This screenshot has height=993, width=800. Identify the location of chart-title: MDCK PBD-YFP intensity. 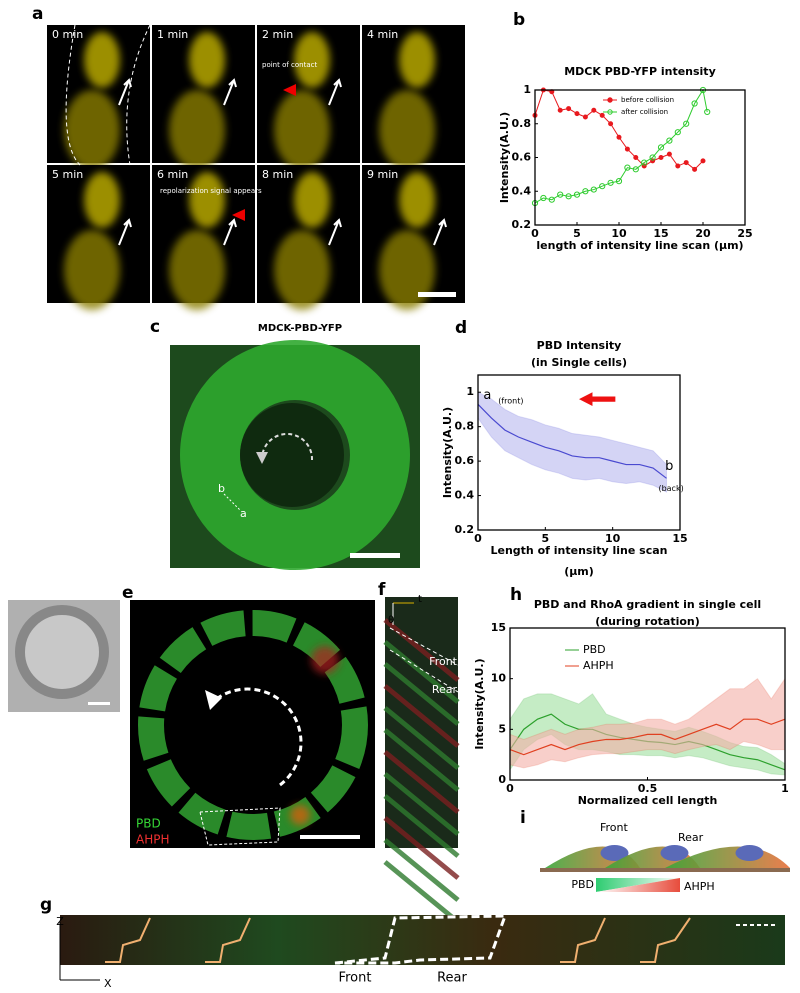
(640, 71).